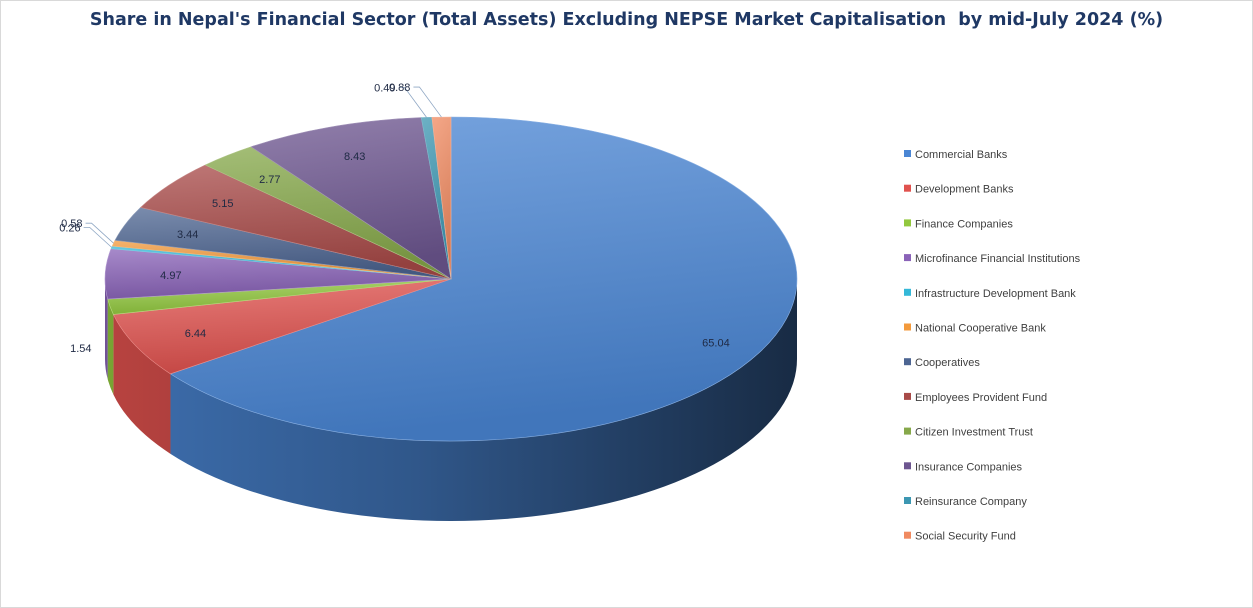 The width and height of the screenshot is (1253, 608). I want to click on pie-side-development-banks, so click(142, 384).